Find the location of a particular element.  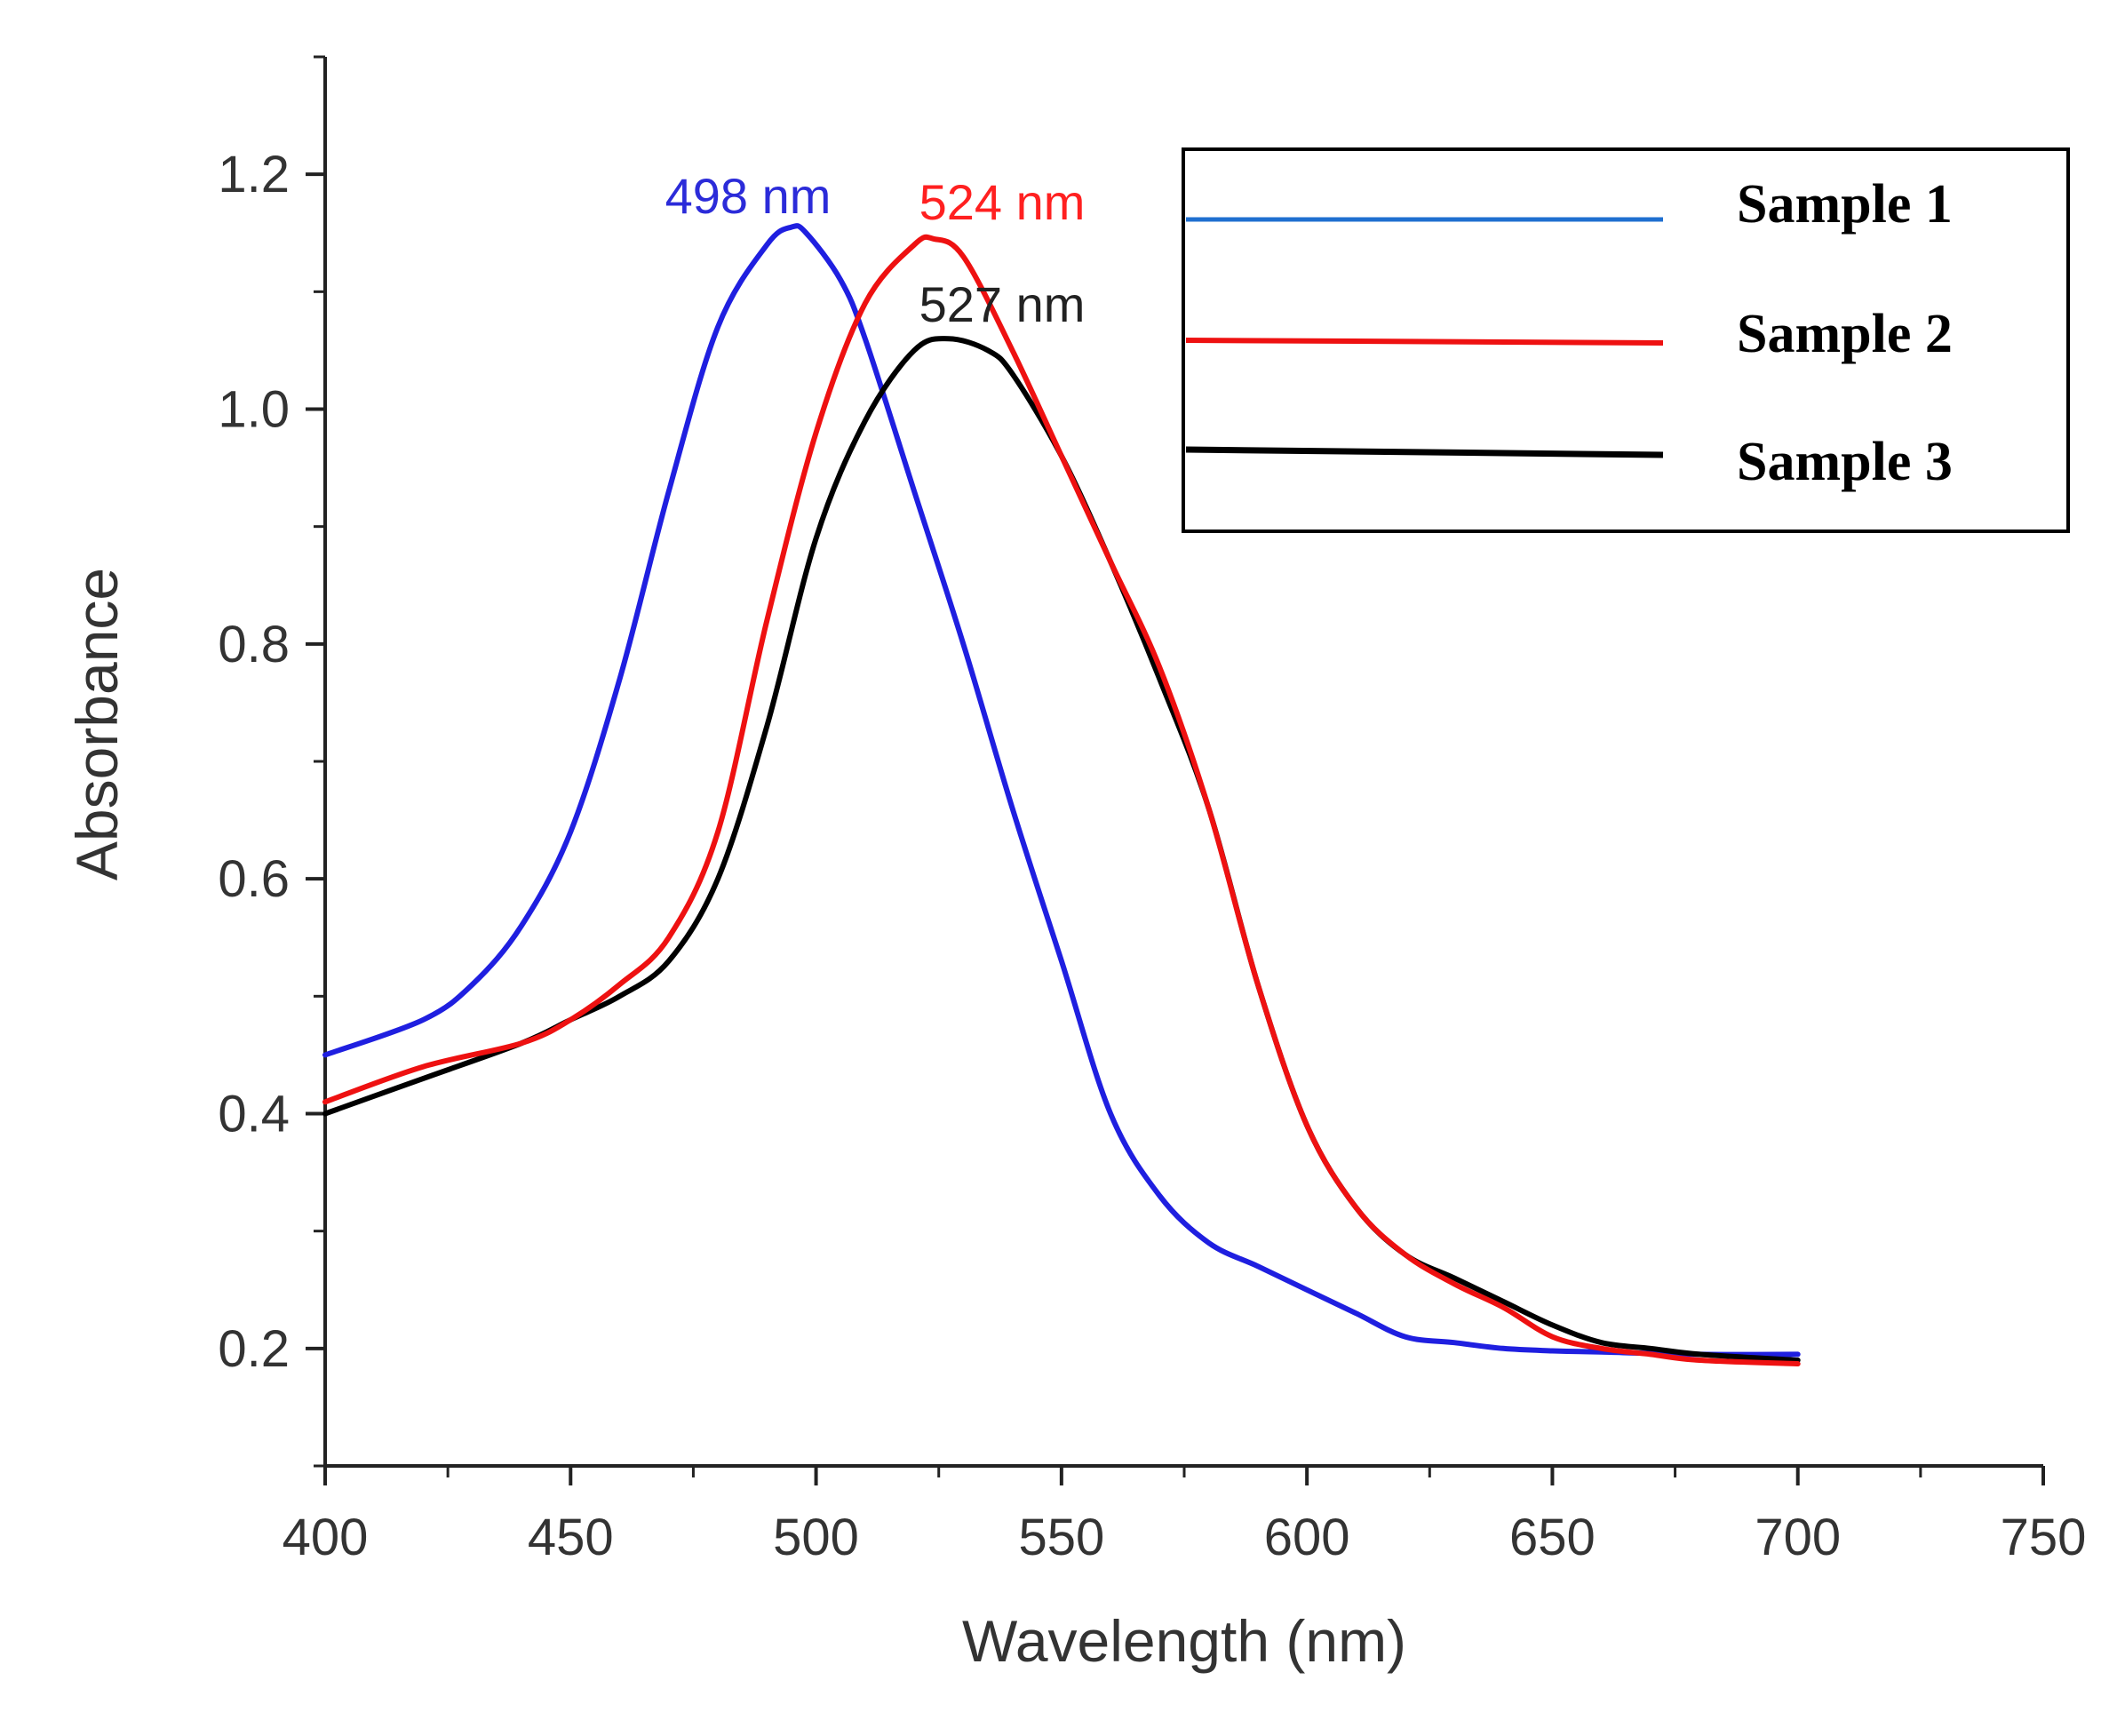

legend: Sample 1 Sample 2 Sample 3 is located at coordinates (1626, 340).